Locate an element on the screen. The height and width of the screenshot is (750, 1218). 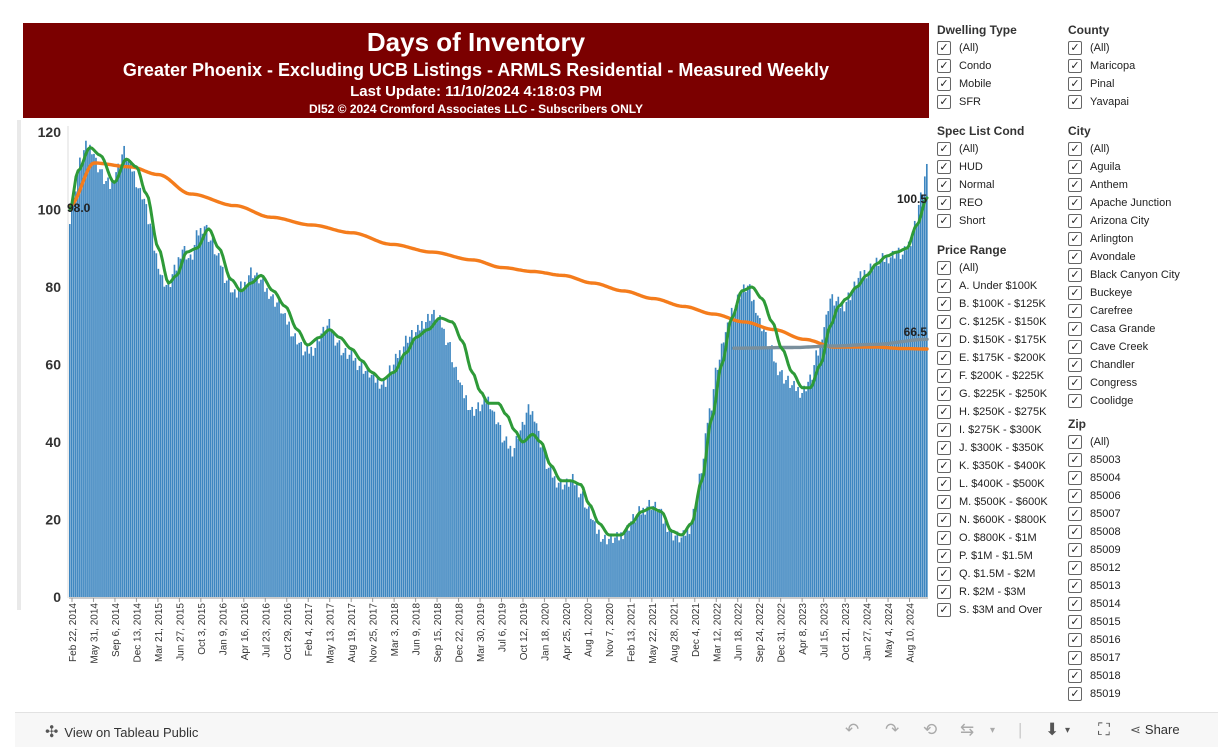
filter-option: ✓ C. $125K - $150K is located at coordinates (999, 322).